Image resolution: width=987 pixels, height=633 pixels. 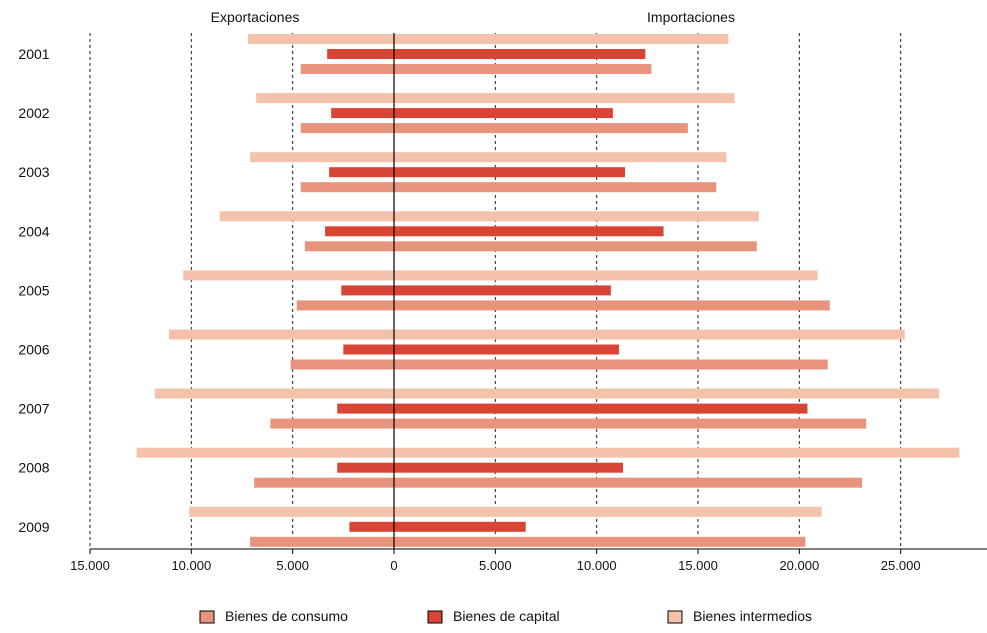 What do you see at coordinates (365, 467) in the screenshot?
I see `bar-exportaciones-bienes-de-capital-2008` at bounding box center [365, 467].